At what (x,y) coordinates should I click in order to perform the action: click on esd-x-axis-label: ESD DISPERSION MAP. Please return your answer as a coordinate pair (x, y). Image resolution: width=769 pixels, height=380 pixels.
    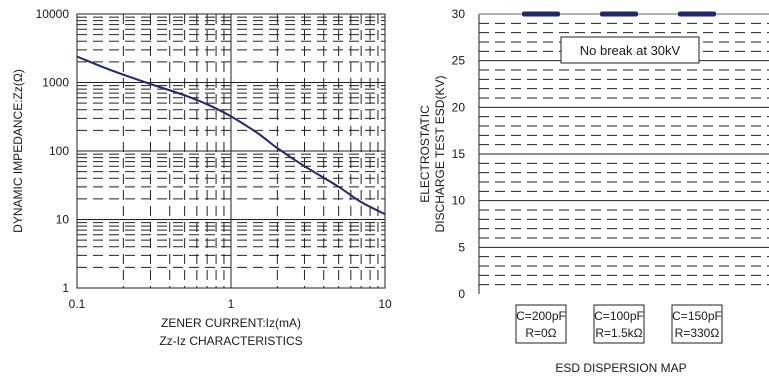
    Looking at the image, I should click on (620, 368).